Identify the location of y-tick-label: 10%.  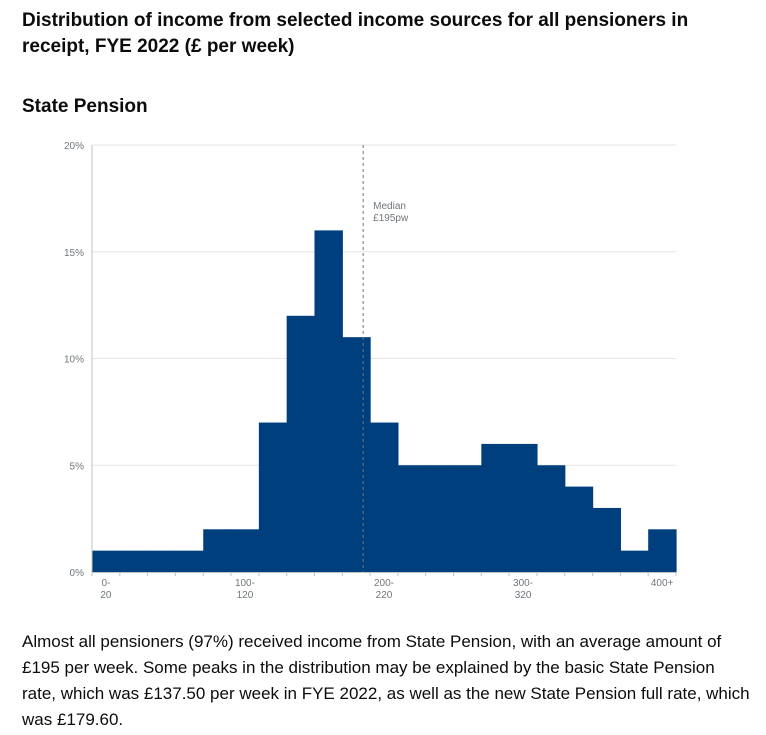
(74, 360).